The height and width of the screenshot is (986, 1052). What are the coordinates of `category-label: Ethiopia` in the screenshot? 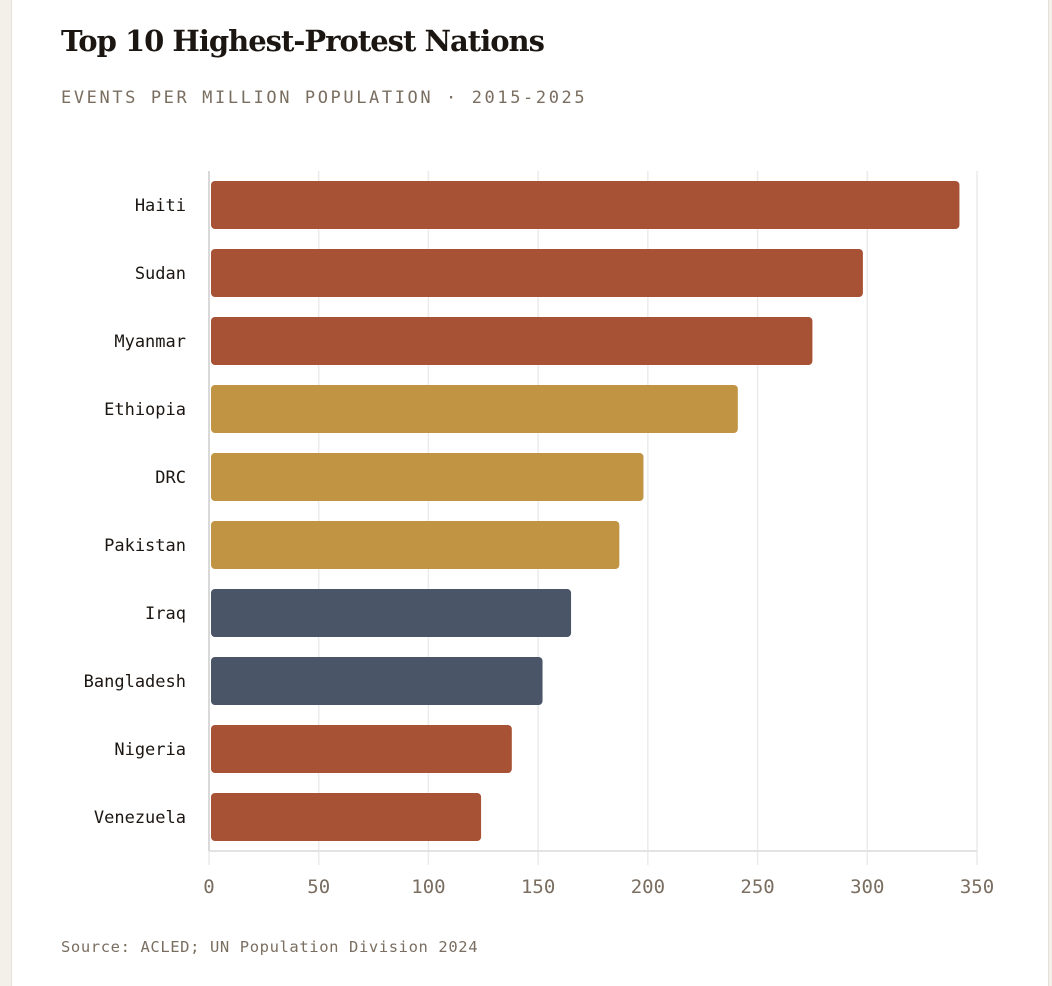 It's located at (145, 410).